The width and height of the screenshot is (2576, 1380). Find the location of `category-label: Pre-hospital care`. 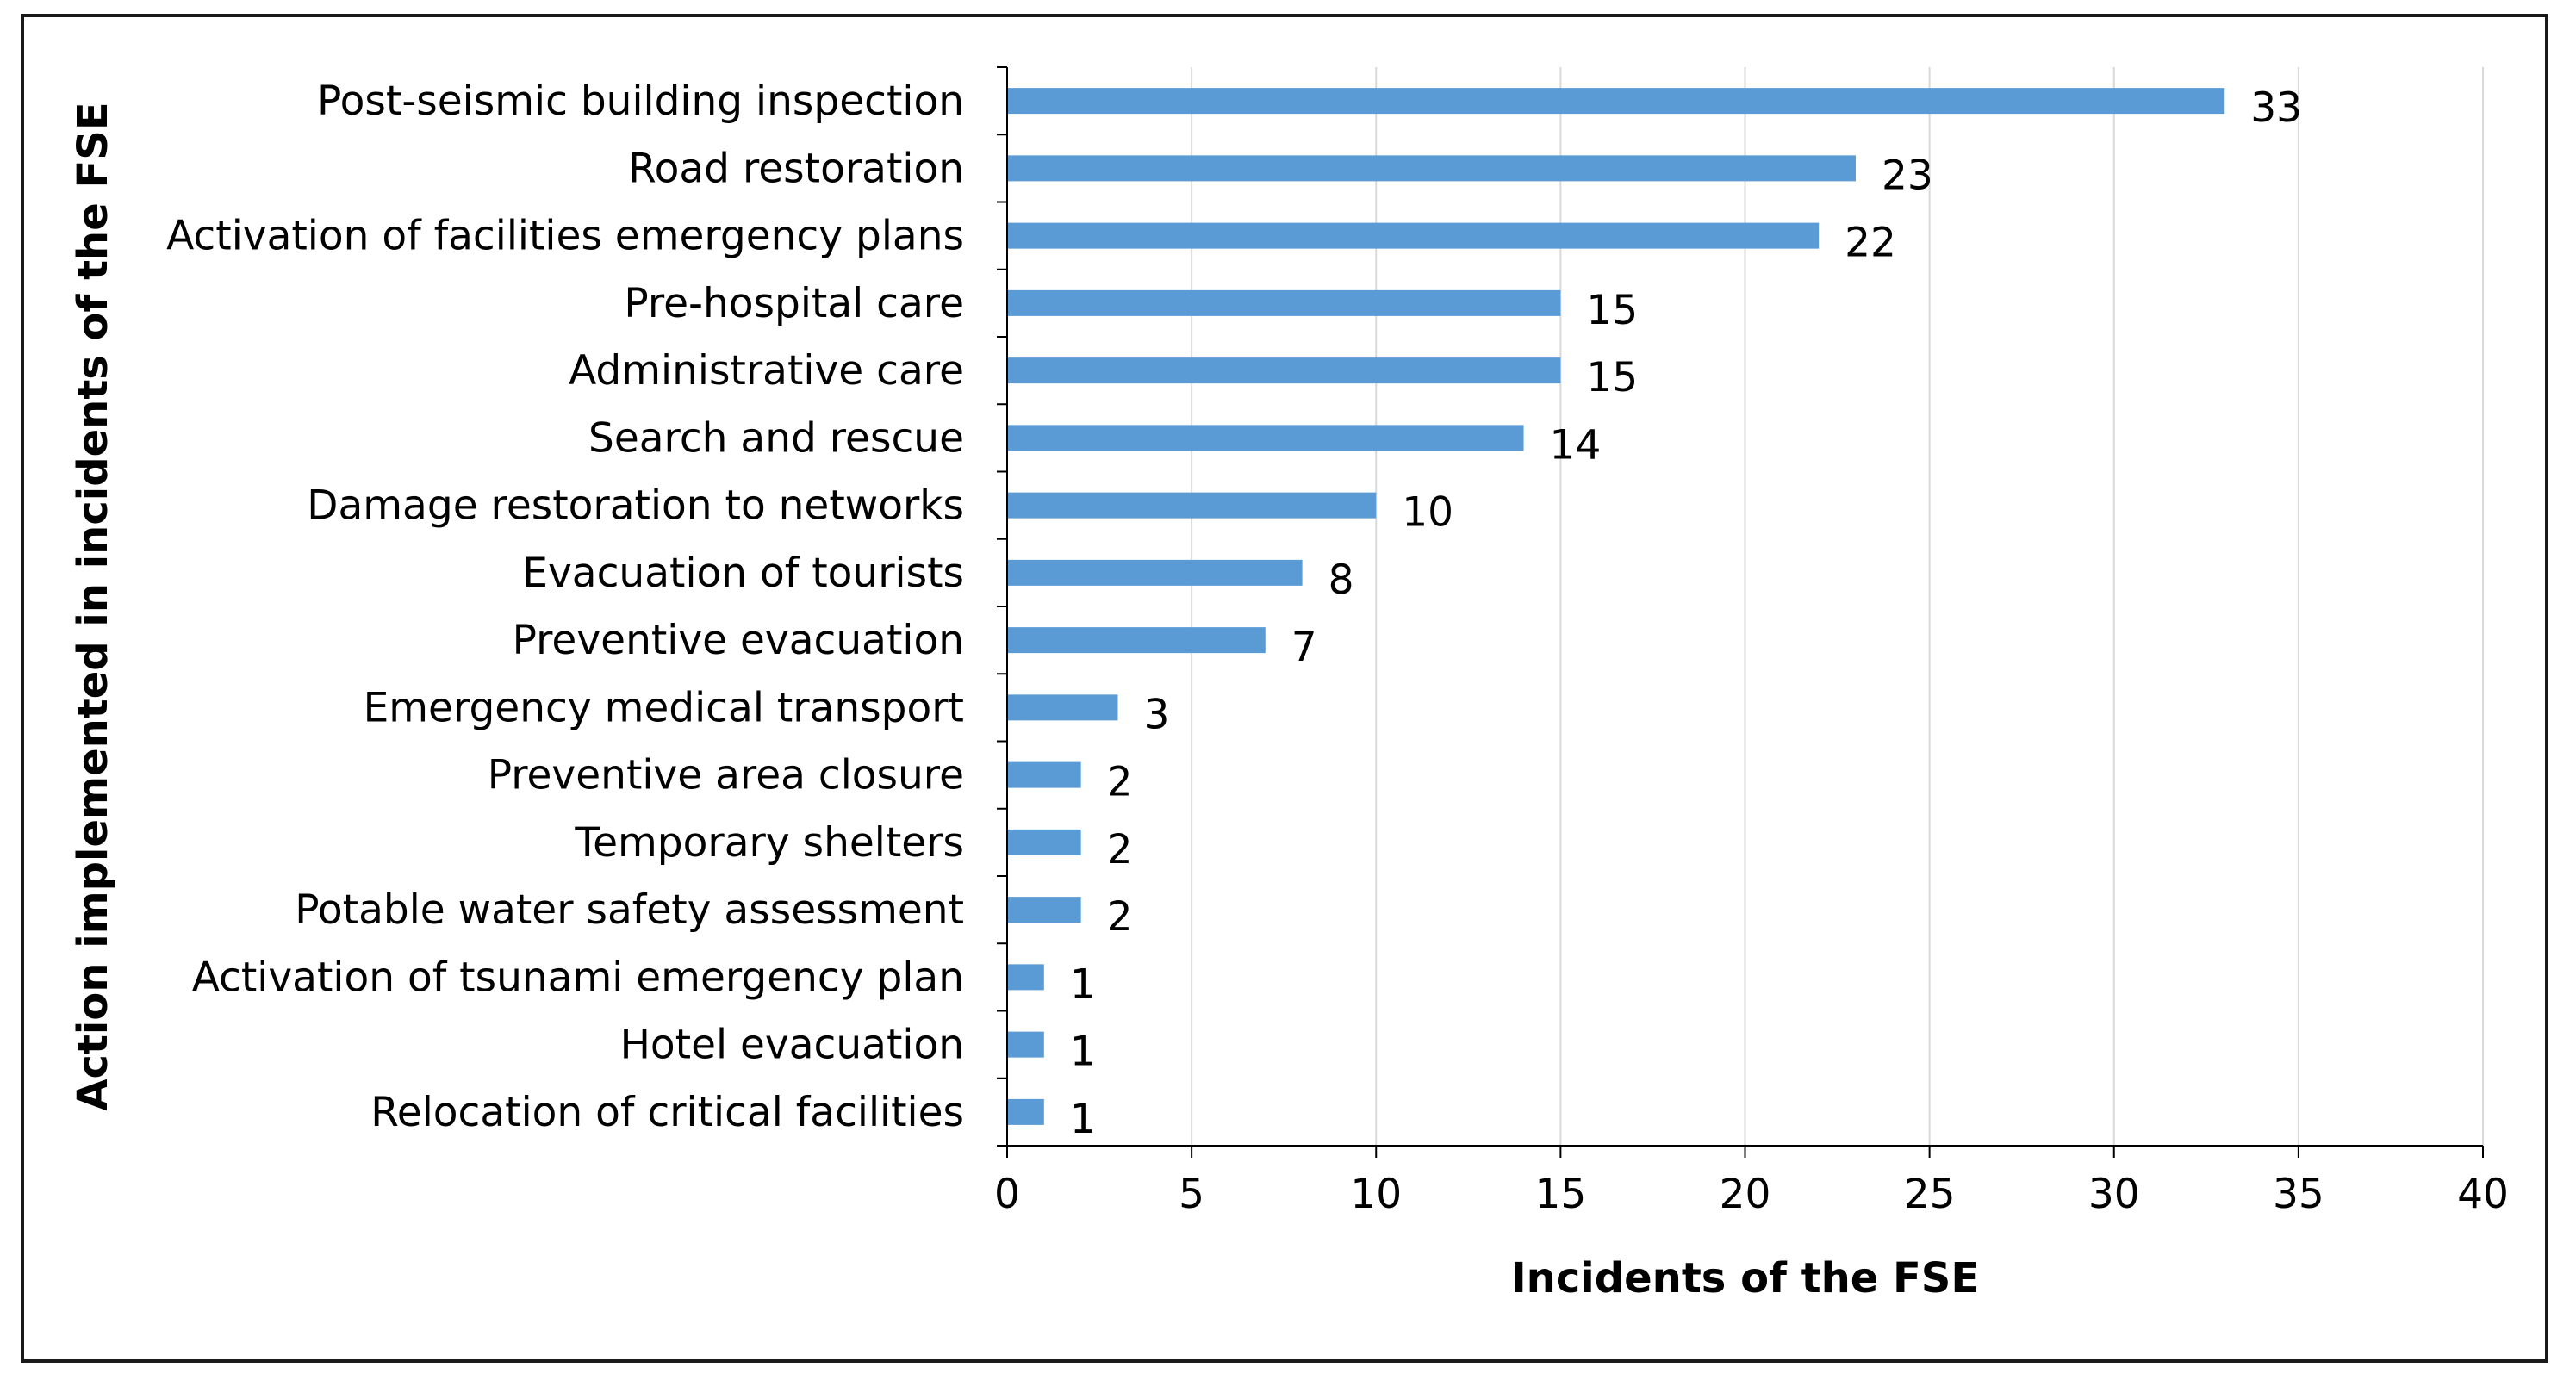

category-label: Pre-hospital care is located at coordinates (794, 303).